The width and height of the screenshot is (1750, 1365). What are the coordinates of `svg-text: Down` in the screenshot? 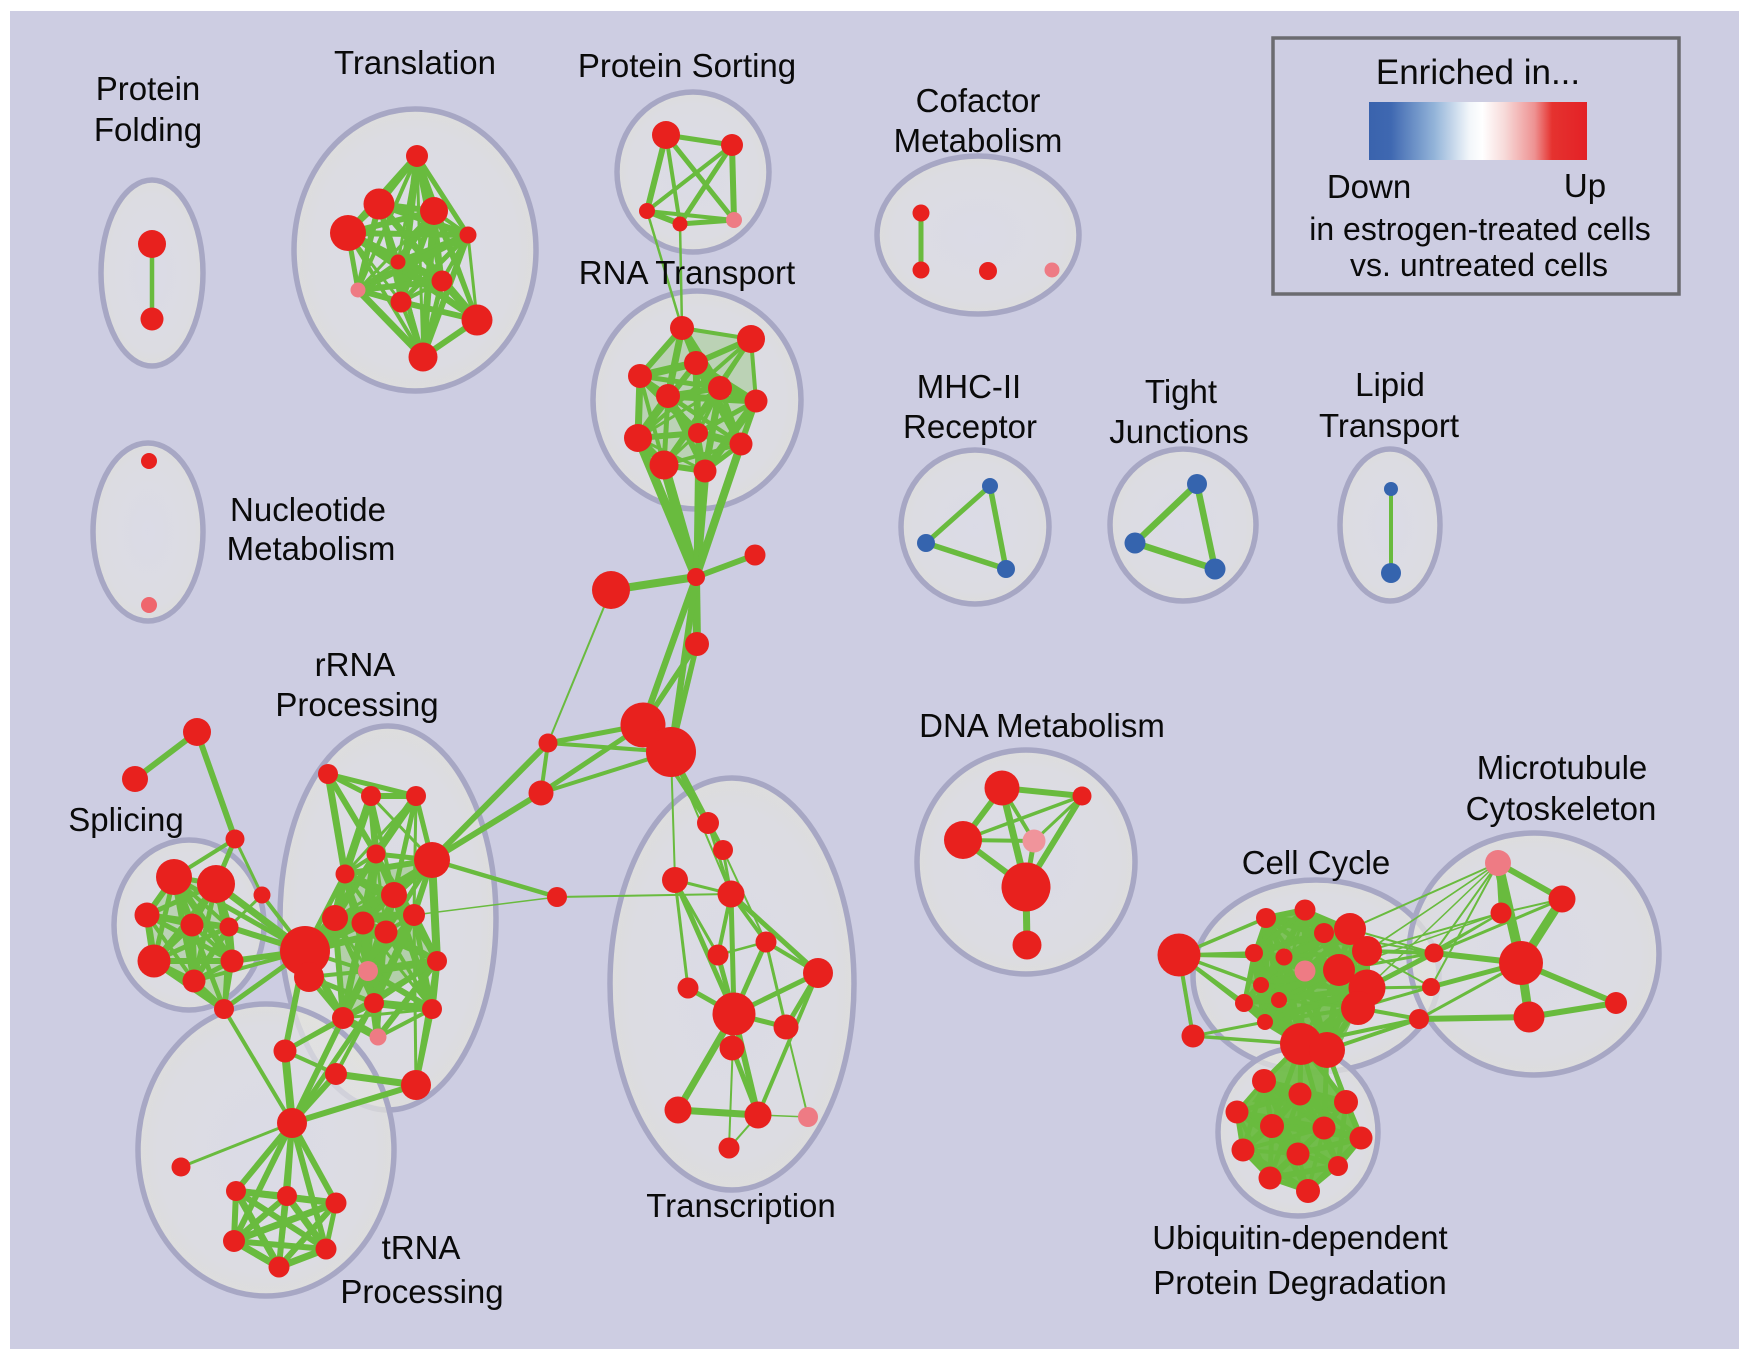 It's located at (1369, 186).